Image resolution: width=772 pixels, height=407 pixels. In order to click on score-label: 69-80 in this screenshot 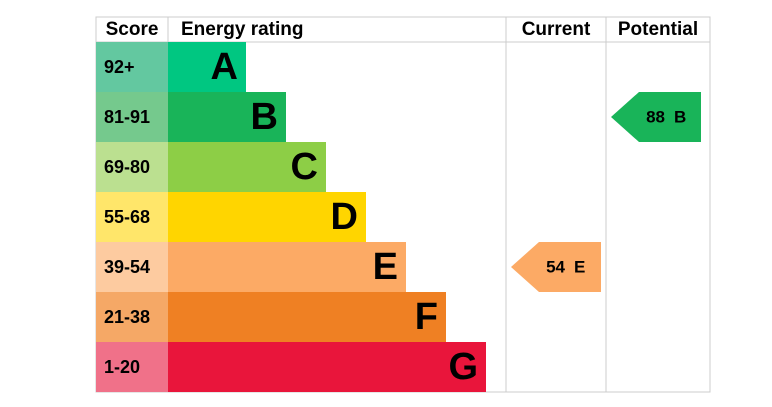, I will do `click(127, 167)`.